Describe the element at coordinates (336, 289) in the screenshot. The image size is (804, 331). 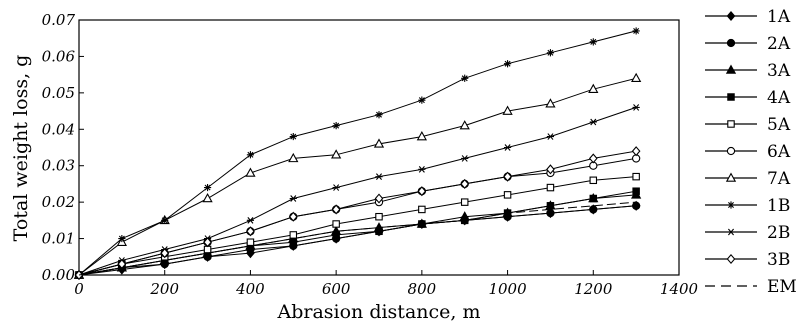
I see `x-tick-label: 600` at that location.